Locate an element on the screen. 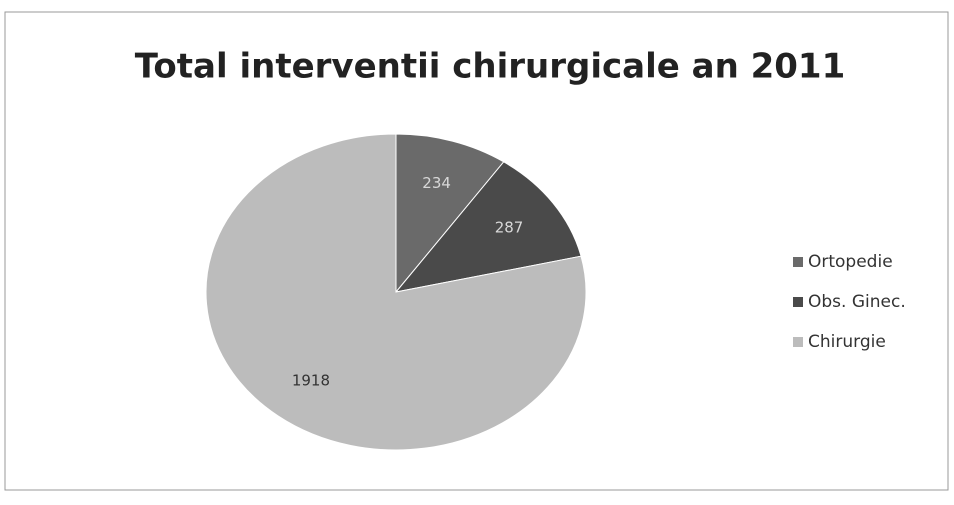 The width and height of the screenshot is (954, 505). legend-label: Obs. Ginec. is located at coordinates (857, 302).